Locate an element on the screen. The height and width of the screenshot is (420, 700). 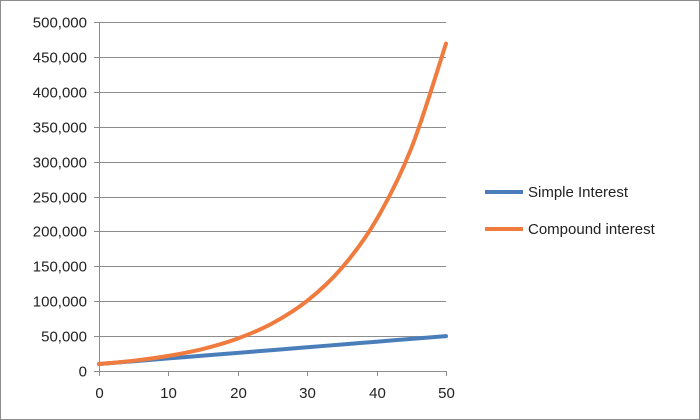
x-axis-tick-labels: 0 10 20 30 40 50 is located at coordinates (275, 393).